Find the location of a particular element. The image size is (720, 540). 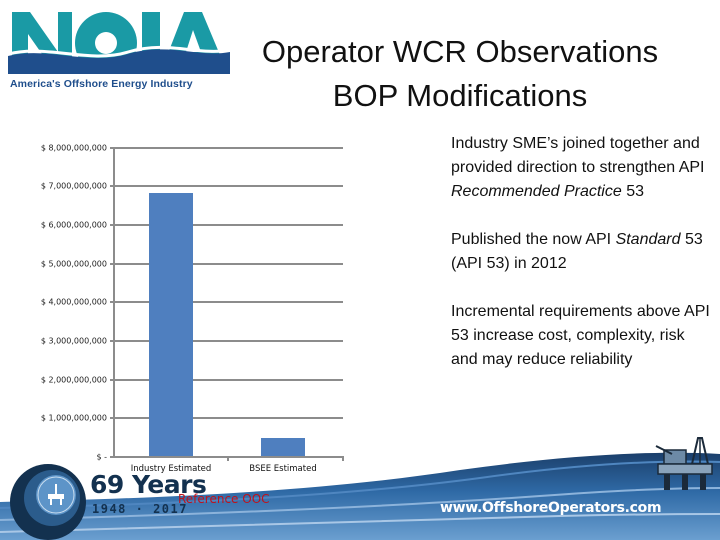

y-tick-label: $ 5,000,000,000 is located at coordinates (73, 264).